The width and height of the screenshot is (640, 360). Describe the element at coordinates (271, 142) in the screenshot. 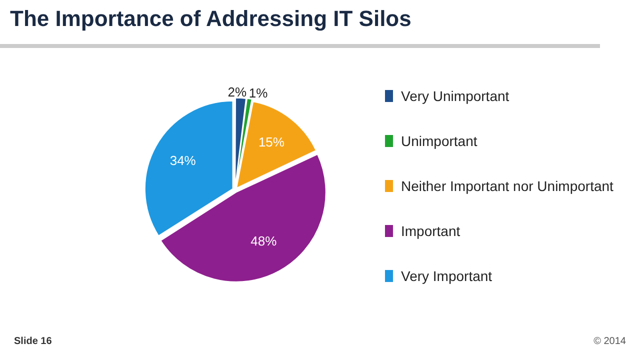

I see `data-label: 15%` at that location.